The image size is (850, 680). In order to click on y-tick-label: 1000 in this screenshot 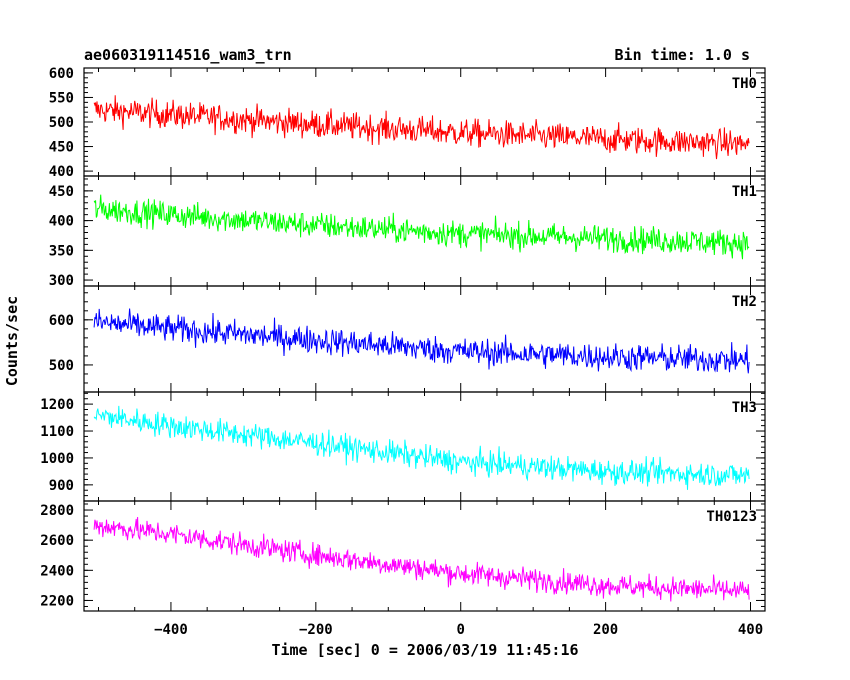, I will do `click(57, 459)`.